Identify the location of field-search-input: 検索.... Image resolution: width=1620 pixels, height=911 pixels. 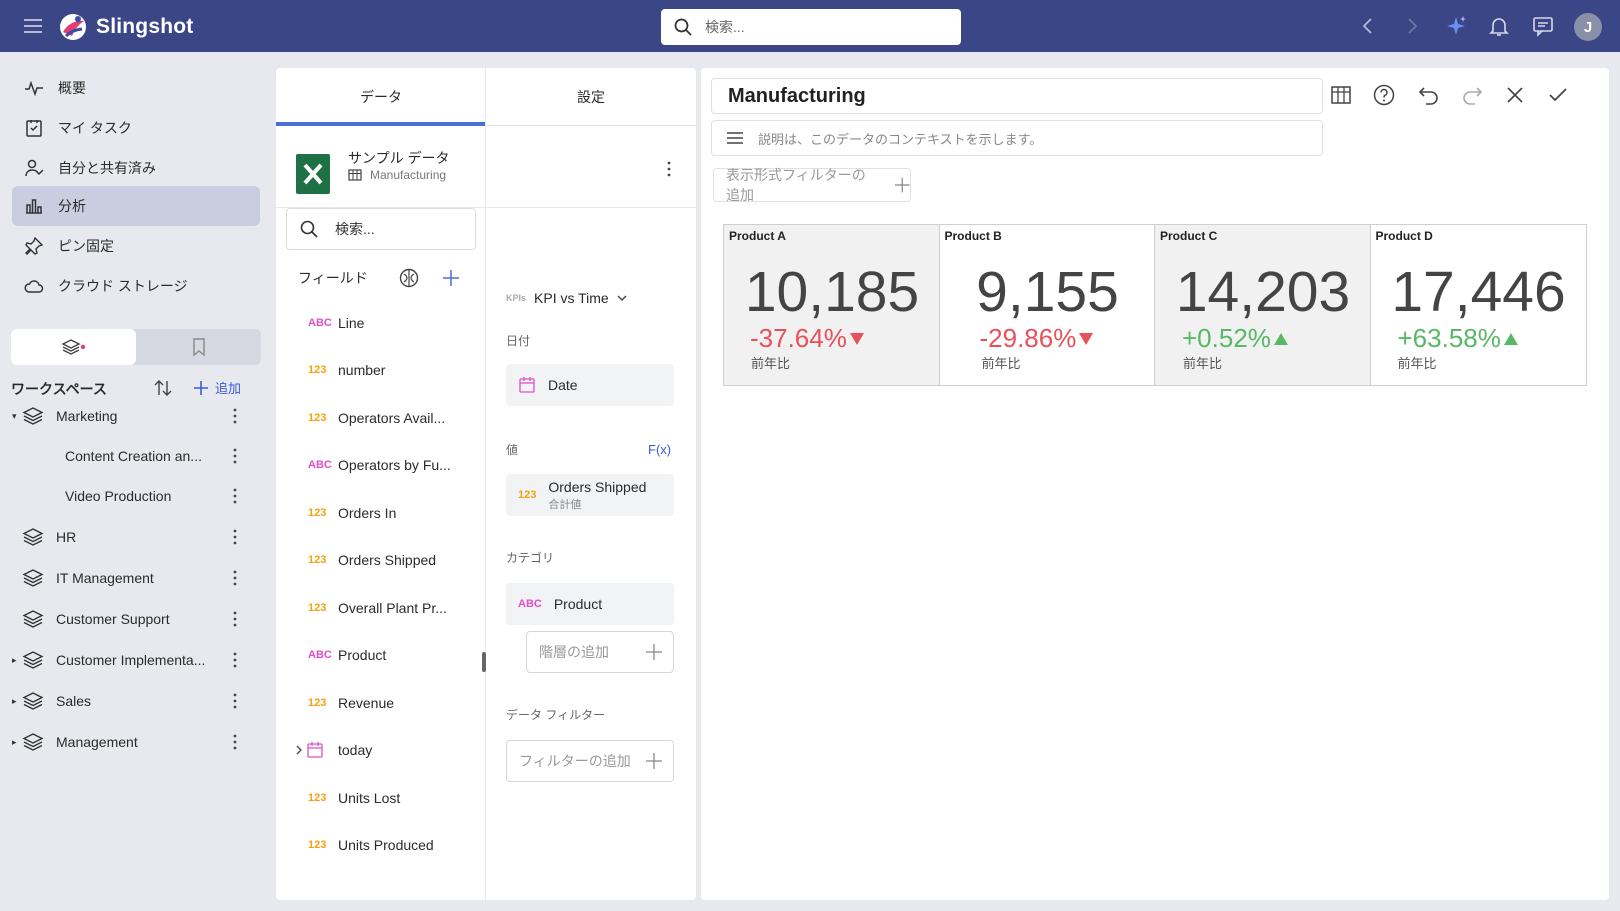
(381, 229).